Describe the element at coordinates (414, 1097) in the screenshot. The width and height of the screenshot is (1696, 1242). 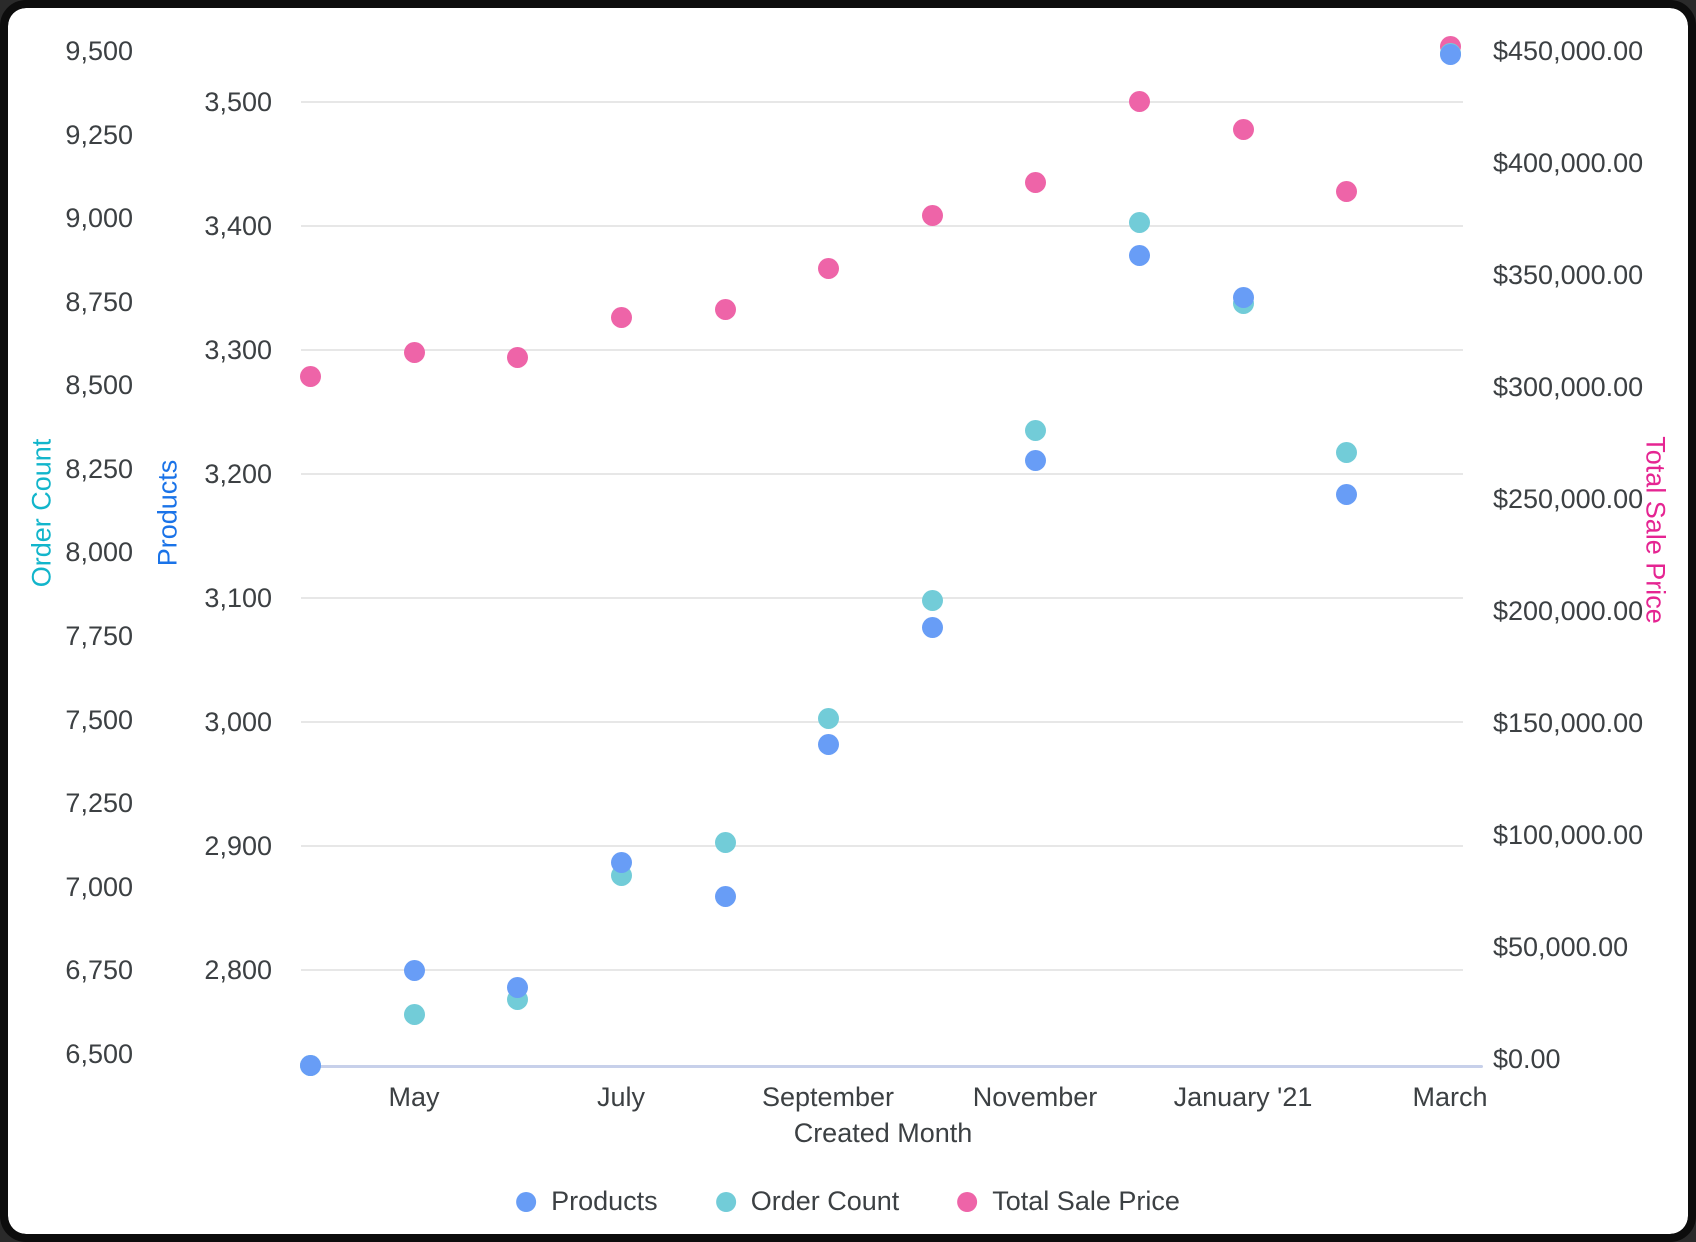
I see `x-tick-May: May` at that location.